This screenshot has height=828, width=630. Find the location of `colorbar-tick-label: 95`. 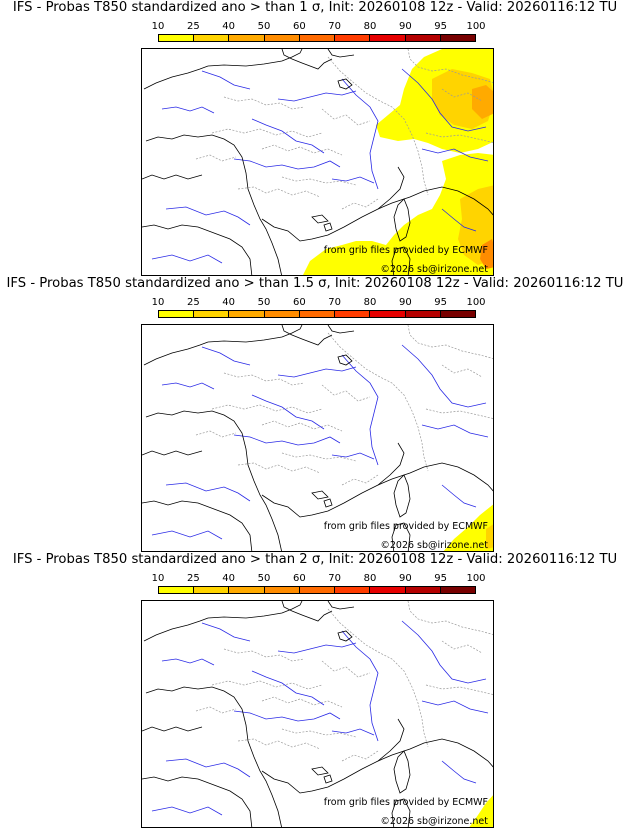

colorbar-tick-label: 95 is located at coordinates (441, 302).